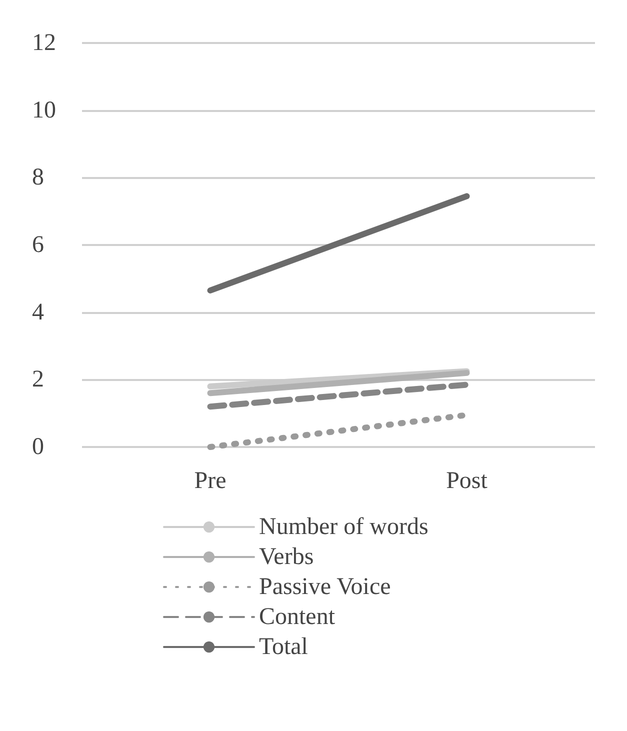 This screenshot has width=627, height=731. What do you see at coordinates (210, 481) in the screenshot?
I see `x-tick-label: Pre` at bounding box center [210, 481].